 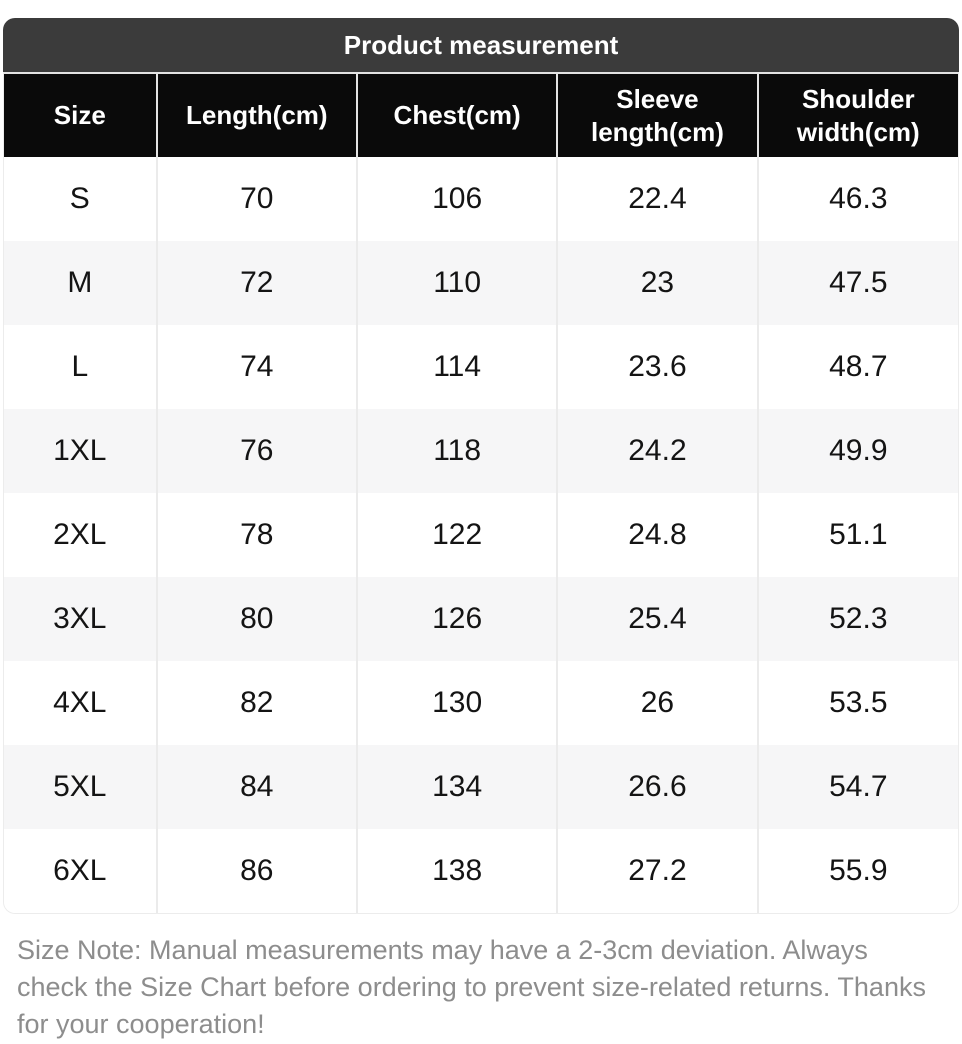 I want to click on measurement-cell: 138, so click(x=456, y=871).